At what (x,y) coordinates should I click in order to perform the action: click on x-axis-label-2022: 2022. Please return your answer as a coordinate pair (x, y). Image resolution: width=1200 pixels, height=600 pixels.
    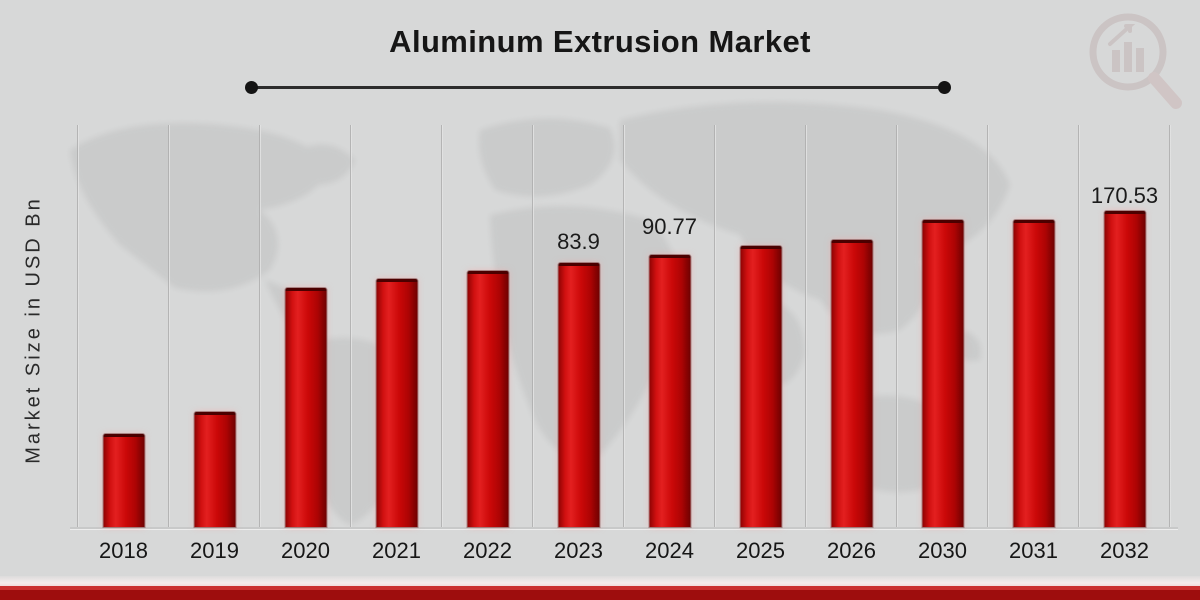
    Looking at the image, I should click on (487, 550).